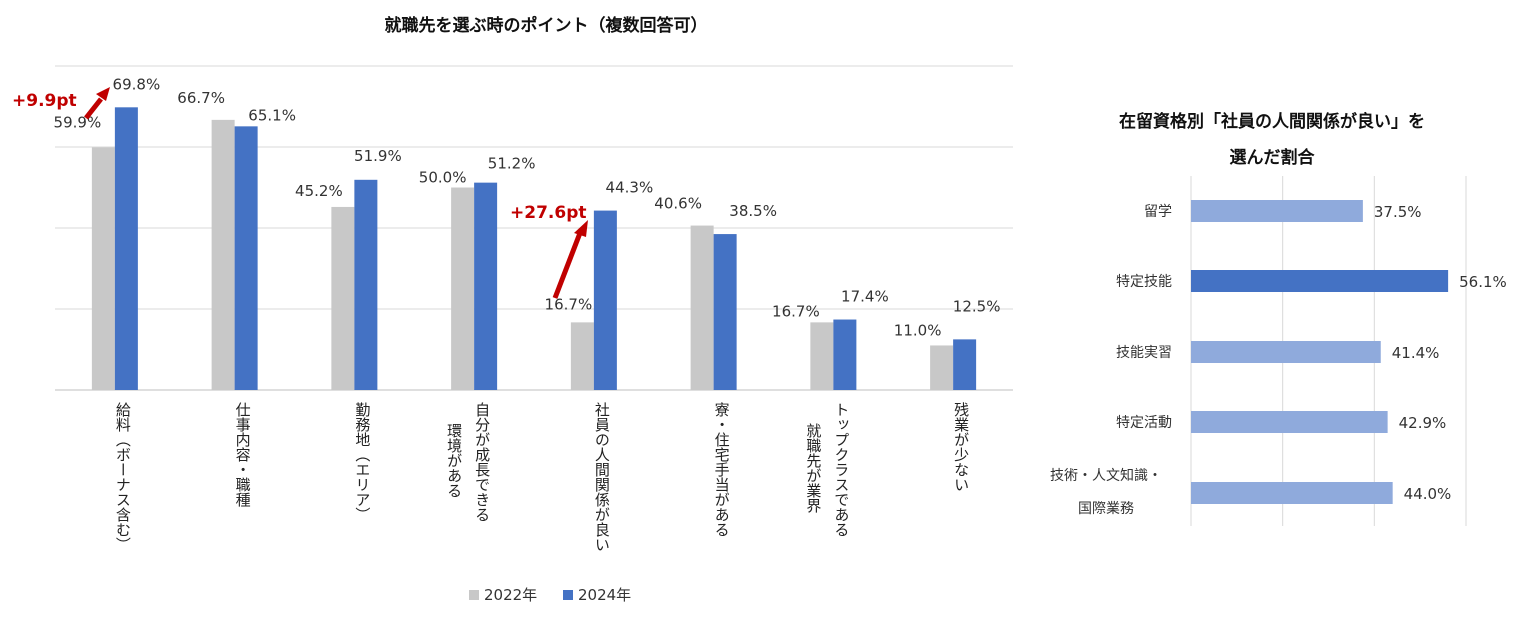 Image resolution: width=1525 pixels, height=627 pixels. I want to click on annotation-label: +27.6pt, so click(548, 213).